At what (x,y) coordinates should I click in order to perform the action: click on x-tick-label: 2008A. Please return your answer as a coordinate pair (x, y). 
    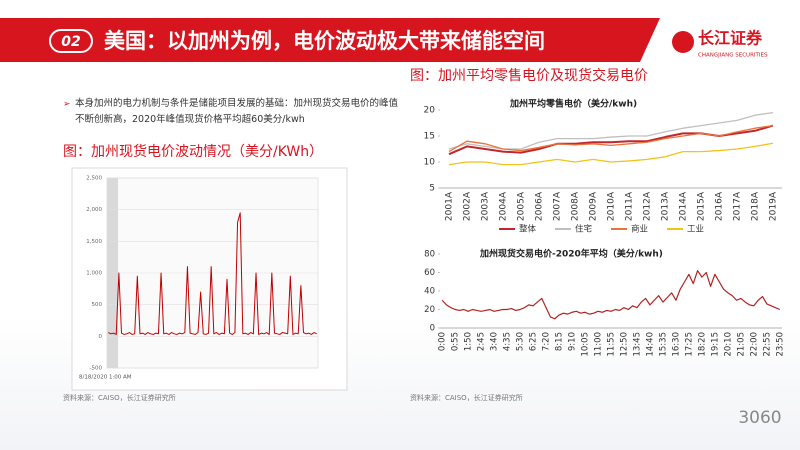
    Looking at the image, I should click on (576, 206).